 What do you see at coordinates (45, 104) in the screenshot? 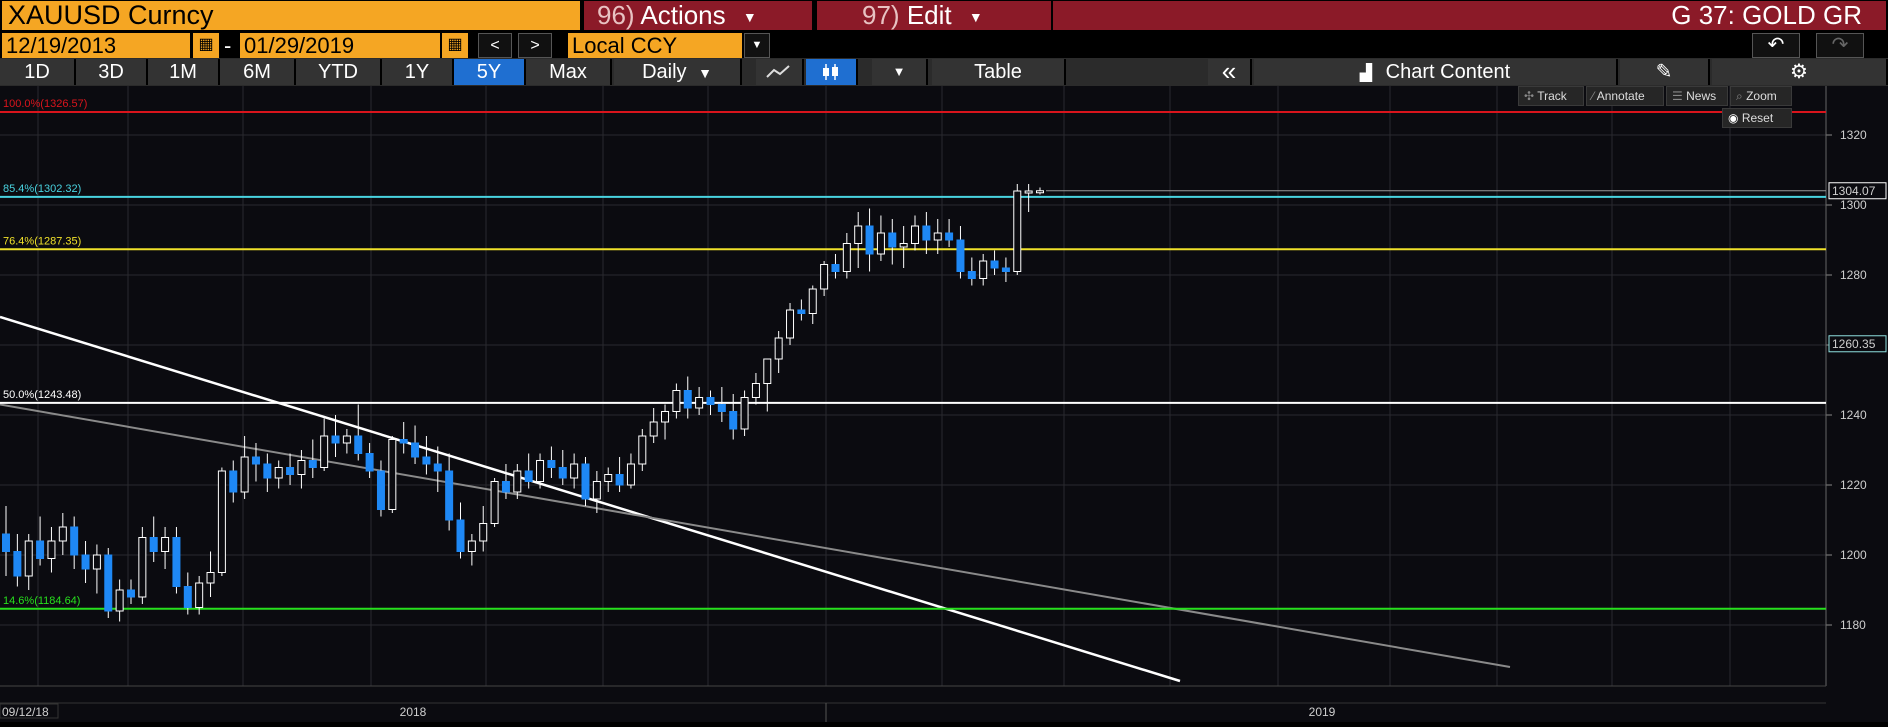
I see `fib-level-label: 100.0%(1326.57)` at bounding box center [45, 104].